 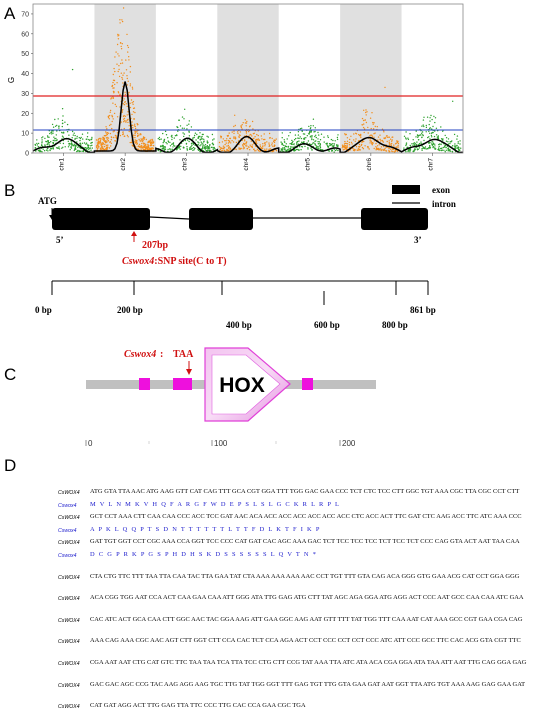 What do you see at coordinates (43, 310) in the screenshot?
I see `scale-label-0: 0 bp` at bounding box center [43, 310].